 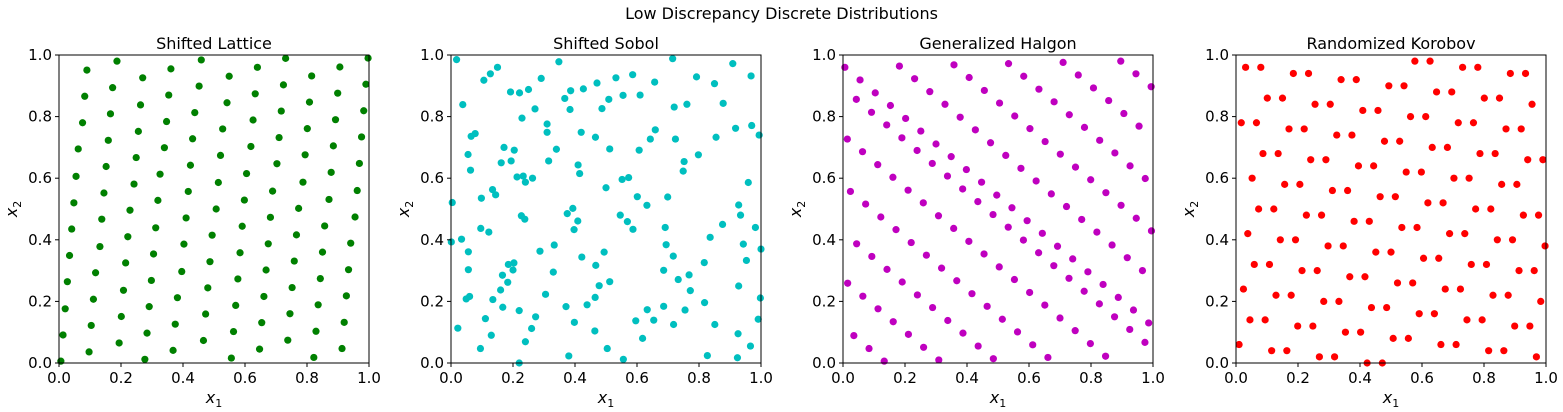 What do you see at coordinates (795, 212) in the screenshot?
I see `y-axis-label-base: x` at bounding box center [795, 212].